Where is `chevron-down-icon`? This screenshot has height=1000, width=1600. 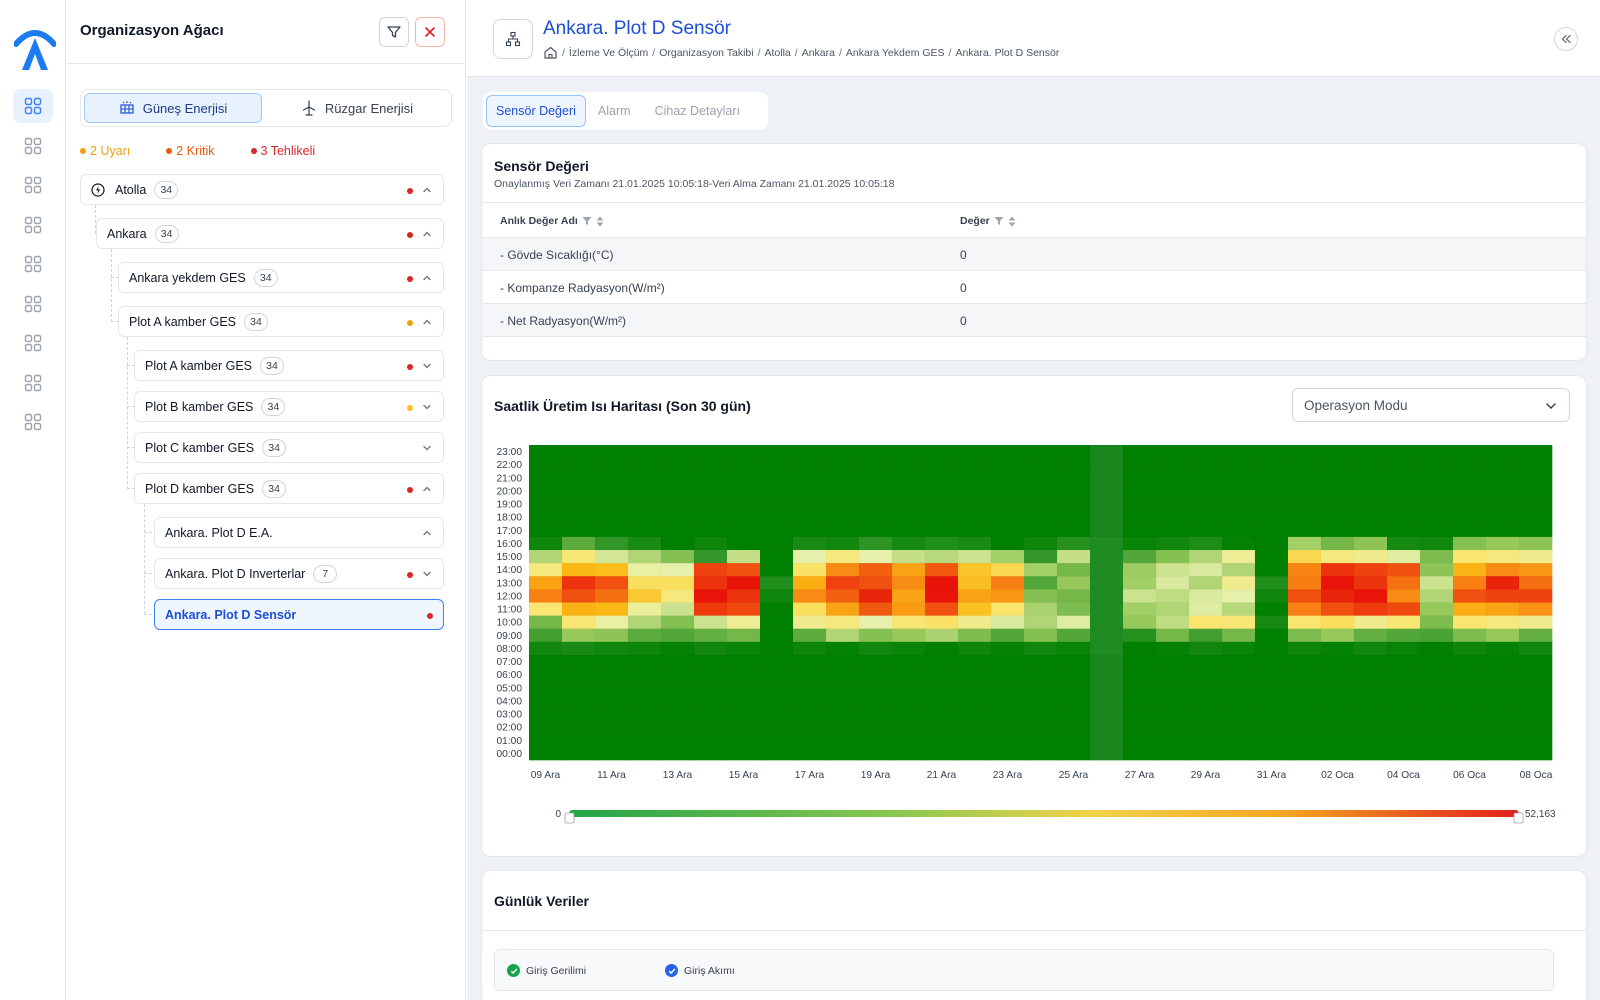 chevron-down-icon is located at coordinates (427, 448).